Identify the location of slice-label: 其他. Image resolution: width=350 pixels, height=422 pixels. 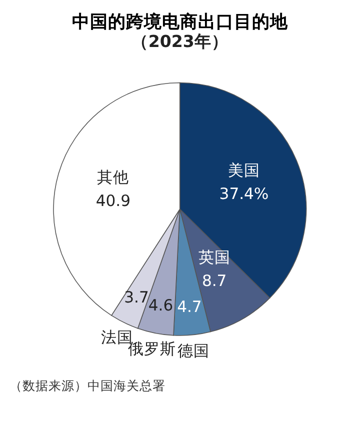
(113, 177).